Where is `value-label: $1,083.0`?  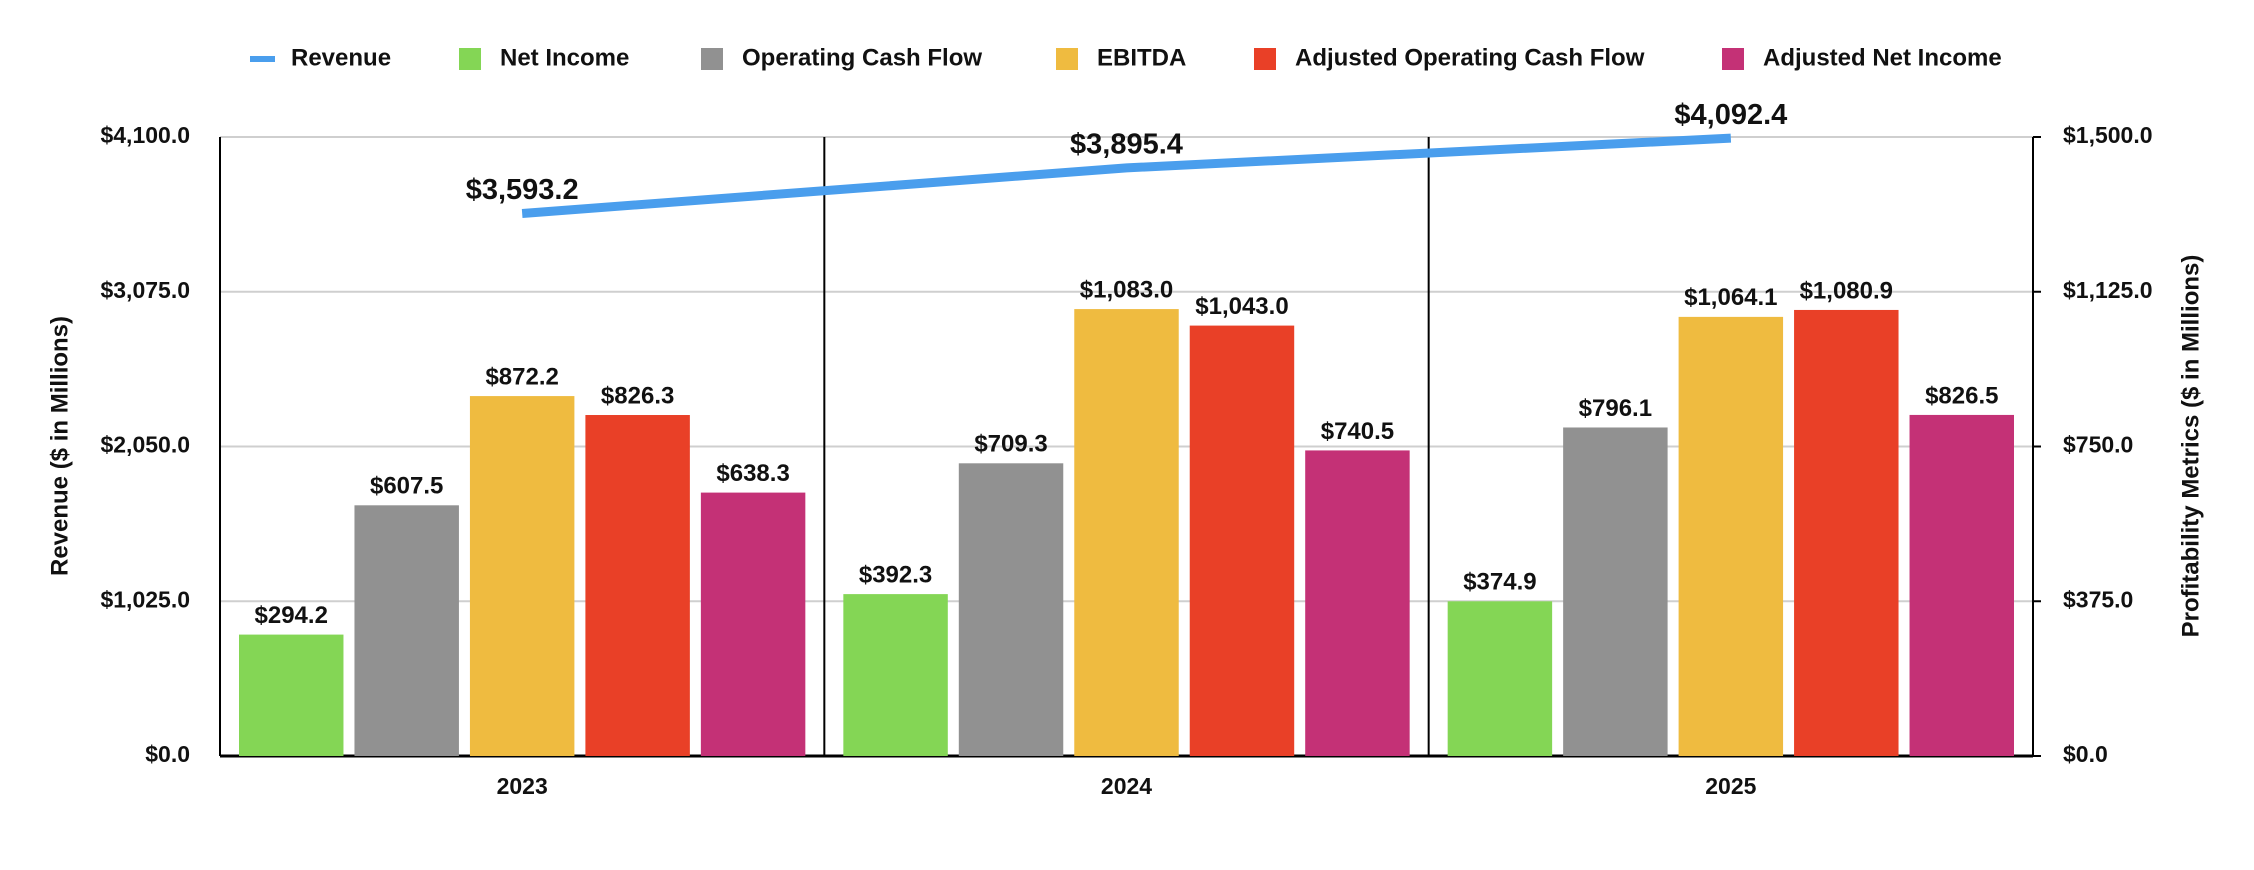
value-label: $1,083.0 is located at coordinates (1126, 289).